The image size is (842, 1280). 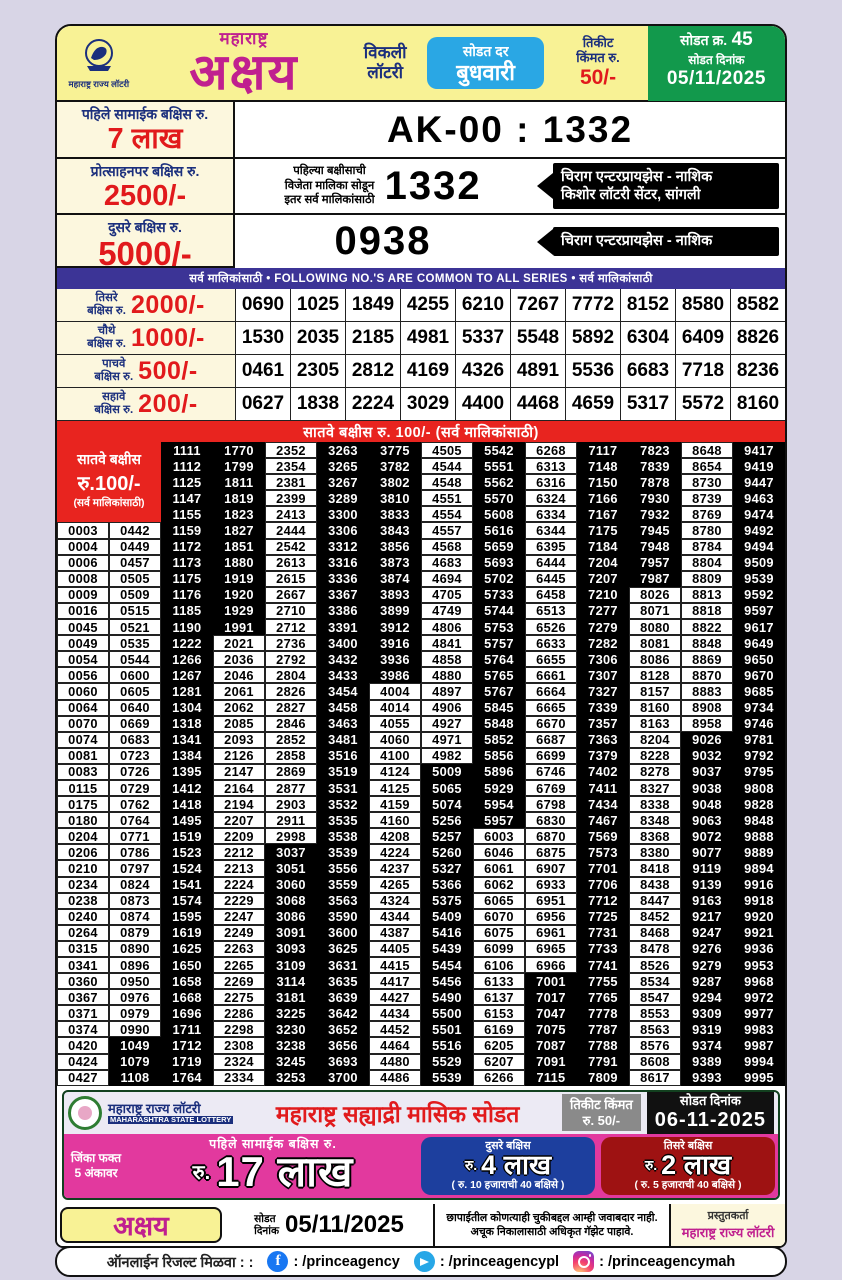 What do you see at coordinates (239, 530) in the screenshot?
I see `lottery-number: 1827` at bounding box center [239, 530].